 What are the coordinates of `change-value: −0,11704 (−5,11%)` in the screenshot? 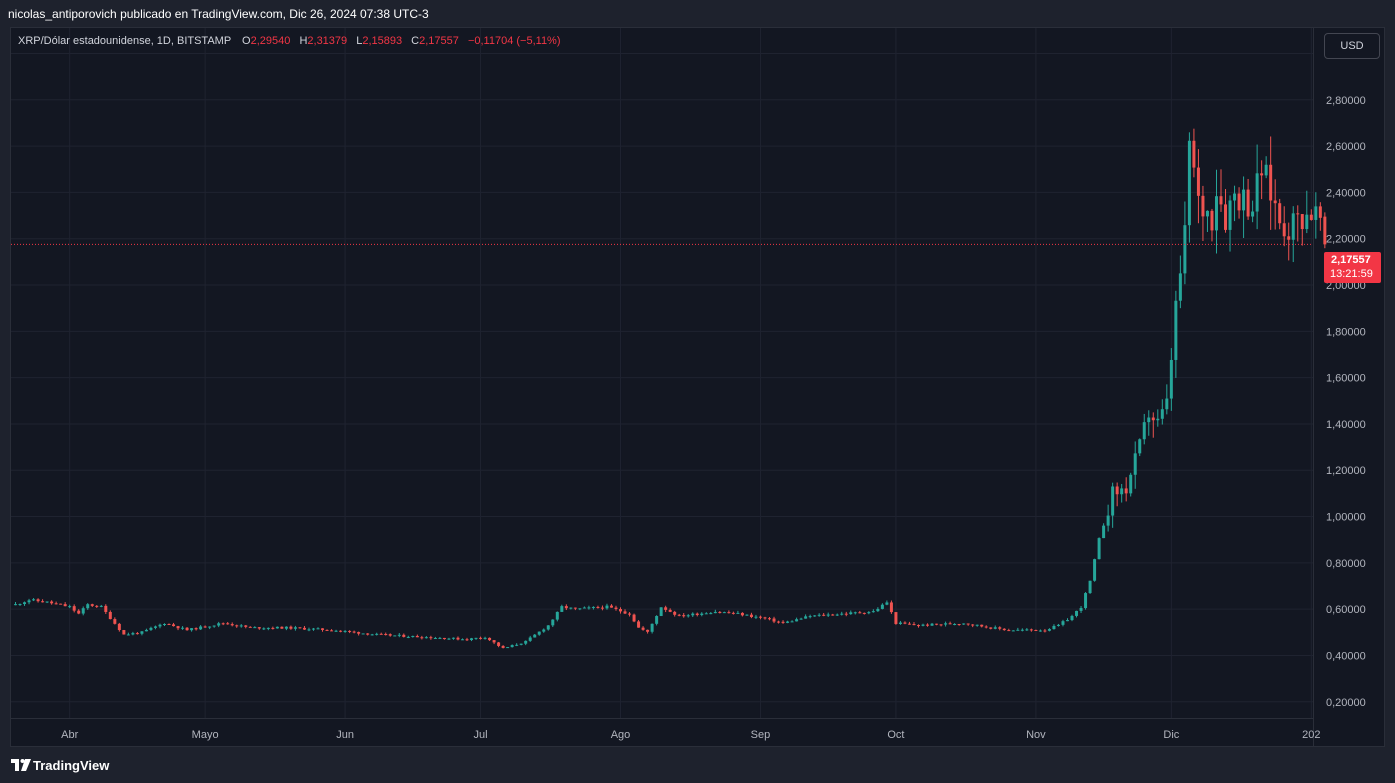 It's located at (514, 41).